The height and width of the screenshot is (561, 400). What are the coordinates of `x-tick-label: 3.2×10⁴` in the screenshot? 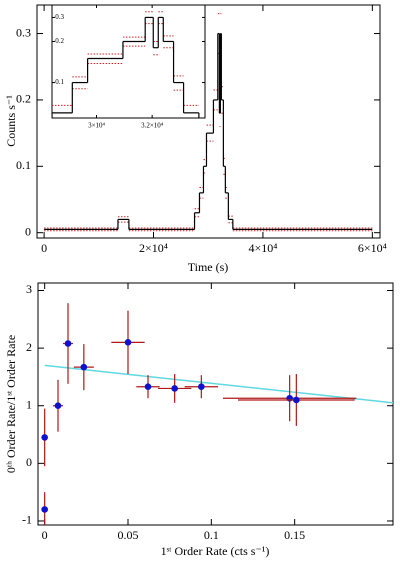 It's located at (152, 126).